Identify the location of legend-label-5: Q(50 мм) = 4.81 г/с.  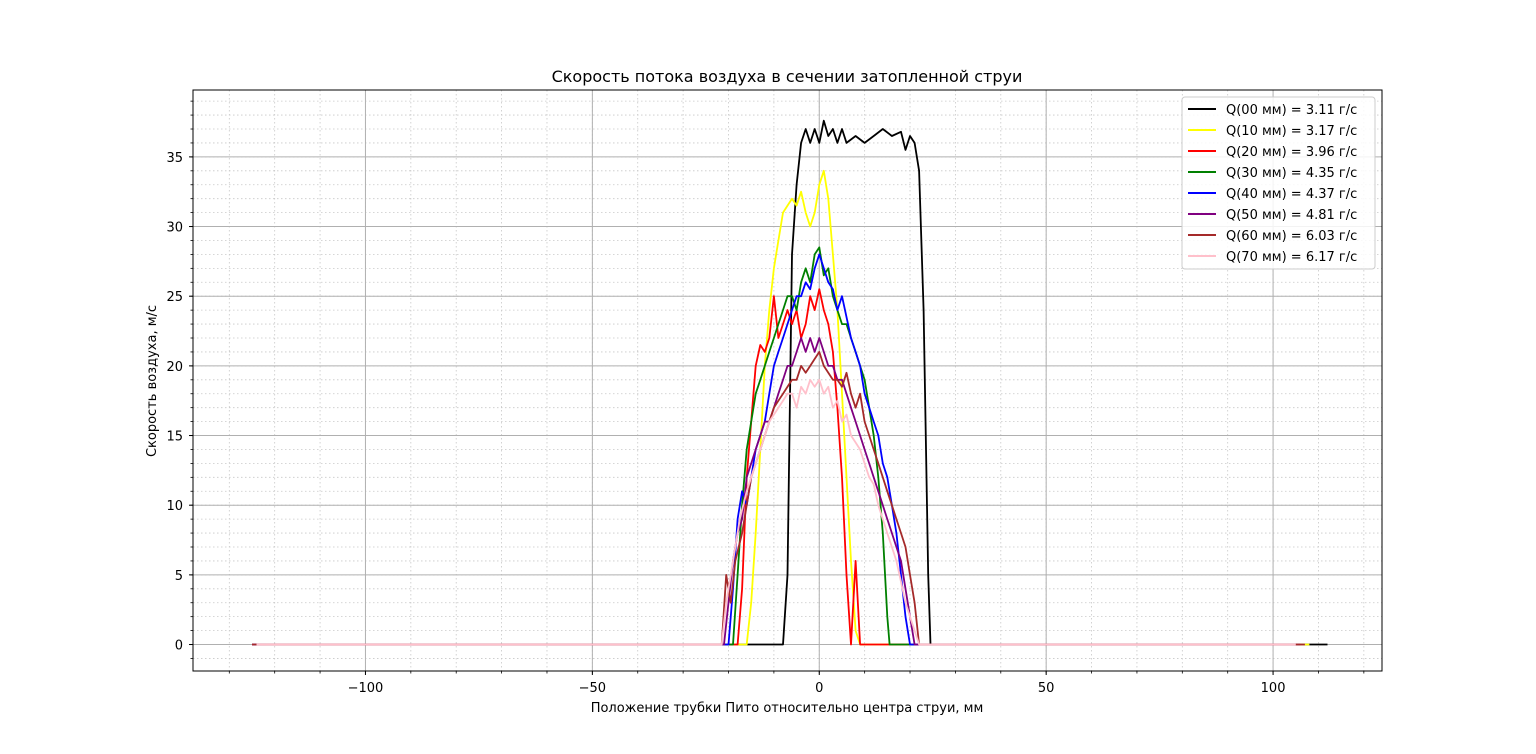
(1291, 215).